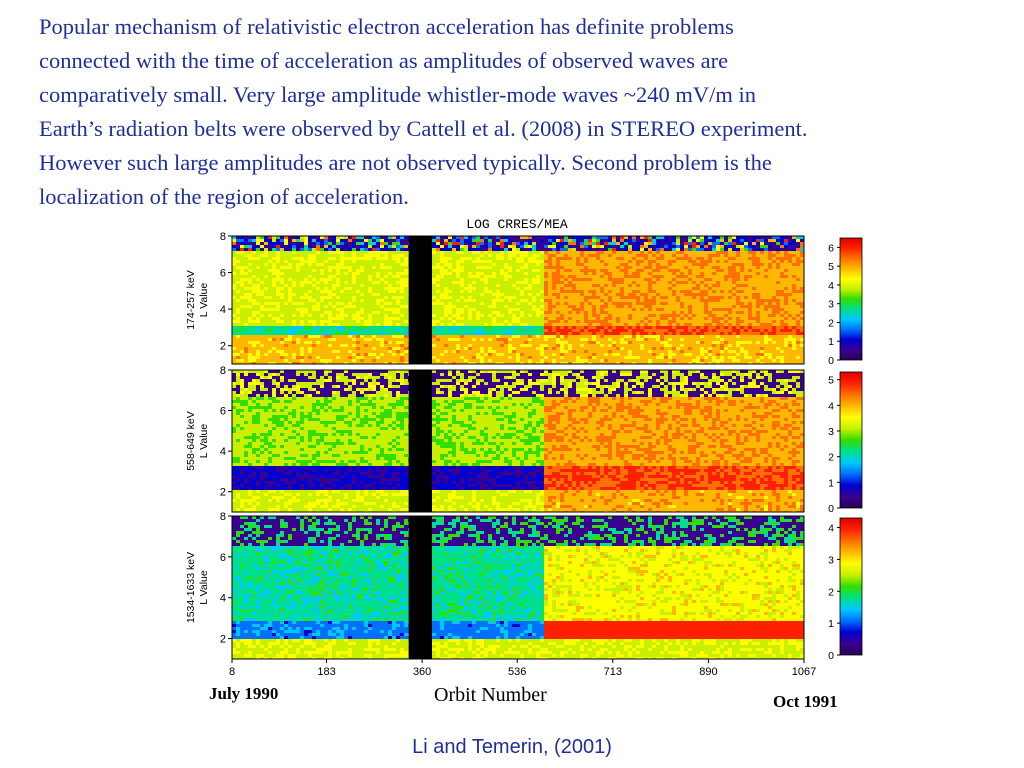 Image resolution: width=1024 pixels, height=768 pixels. What do you see at coordinates (223, 347) in the screenshot?
I see `panel-1-y-tick-1: 2` at bounding box center [223, 347].